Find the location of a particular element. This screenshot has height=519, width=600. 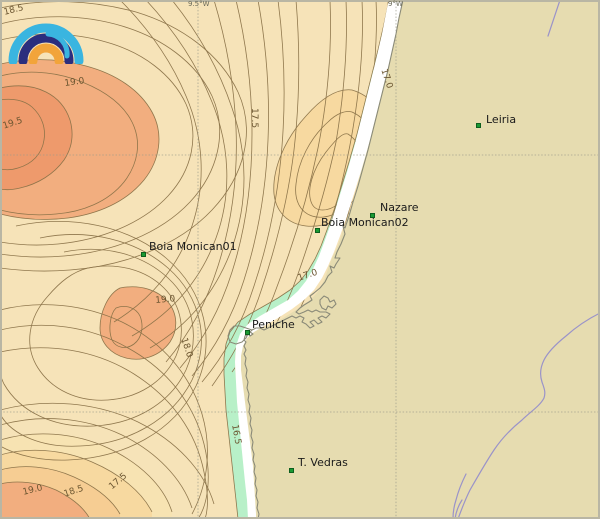

place-dot-nazare is located at coordinates (372, 215).